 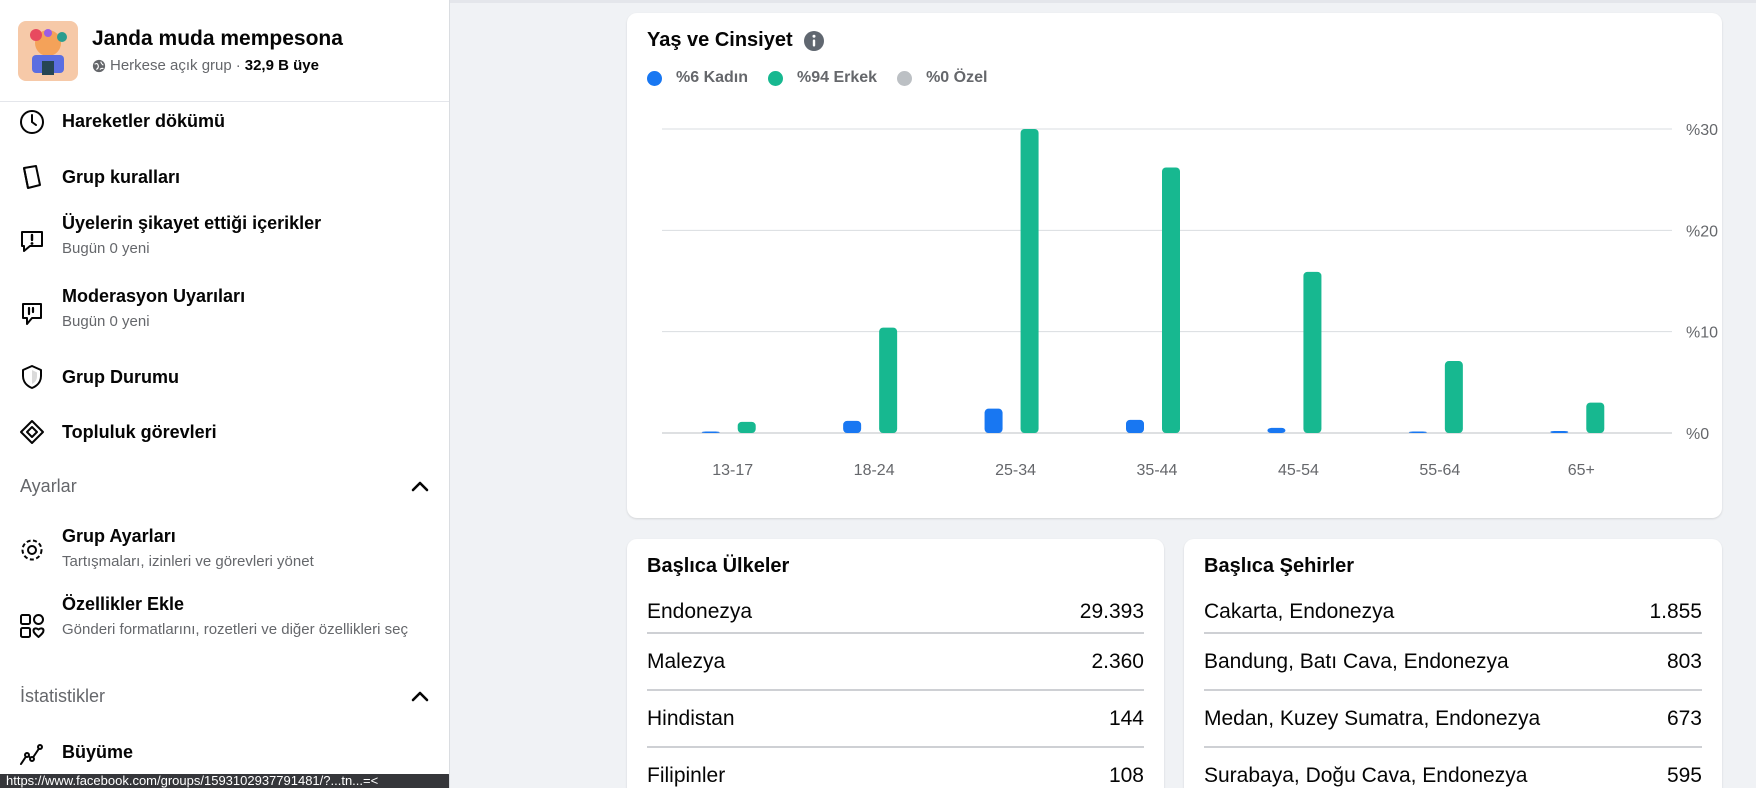 What do you see at coordinates (1117, 661) in the screenshot?
I see `country-value: 2.360` at bounding box center [1117, 661].